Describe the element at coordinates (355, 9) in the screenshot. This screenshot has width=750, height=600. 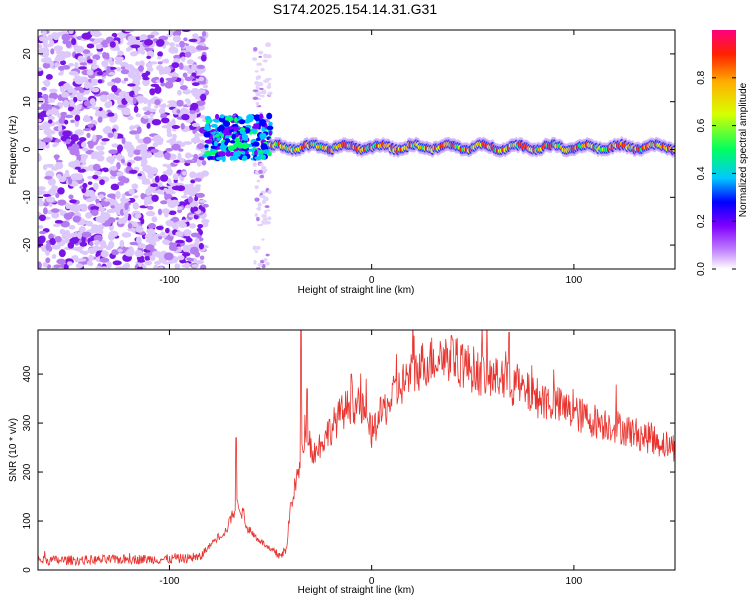
I see `chart-title: S174.2025.154.14.31.G31` at that location.